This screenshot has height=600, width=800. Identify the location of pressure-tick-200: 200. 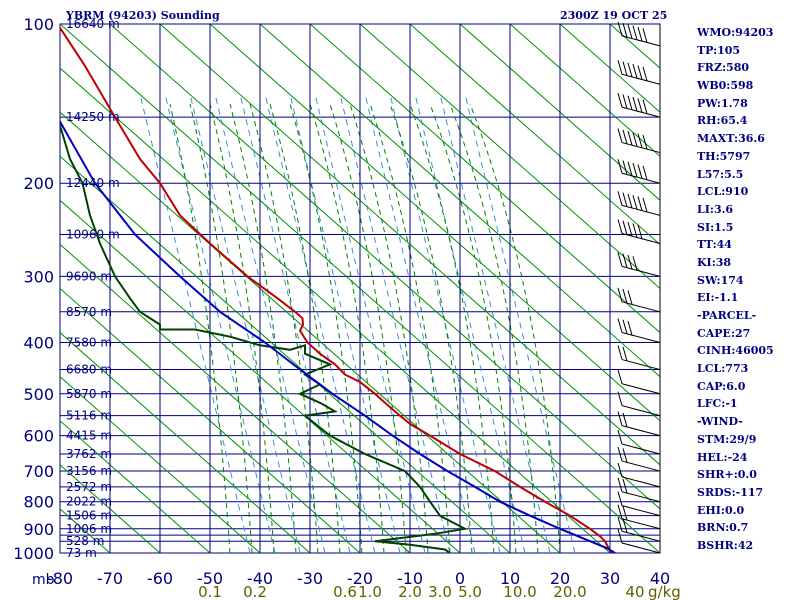
(38, 183).